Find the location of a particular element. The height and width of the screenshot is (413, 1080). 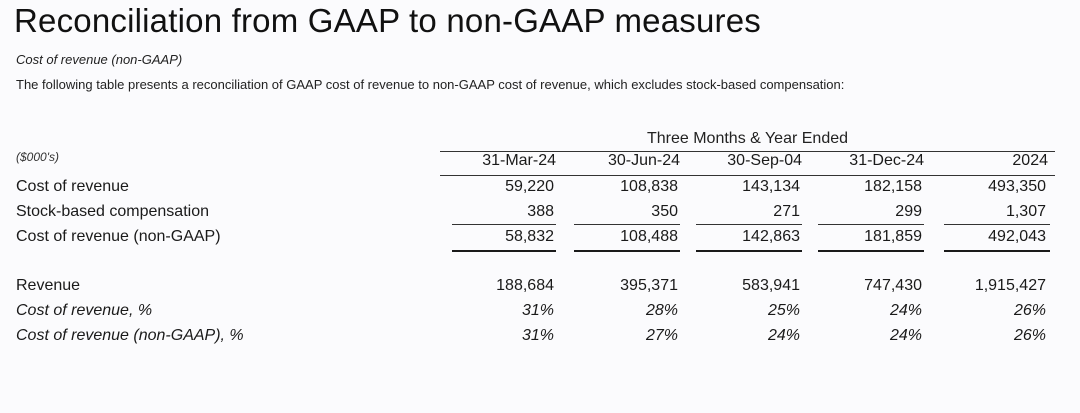

section-subtitle: Cost of revenue (non-GAAP) is located at coordinates (99, 59).